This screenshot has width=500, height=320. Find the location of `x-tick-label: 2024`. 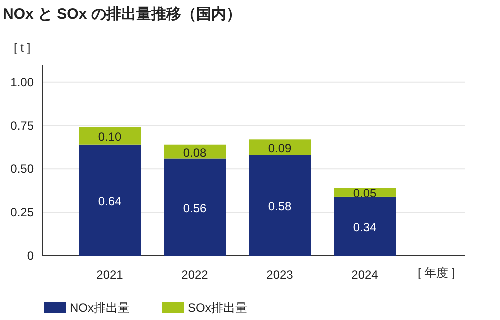

x-tick-label: 2024 is located at coordinates (365, 275).